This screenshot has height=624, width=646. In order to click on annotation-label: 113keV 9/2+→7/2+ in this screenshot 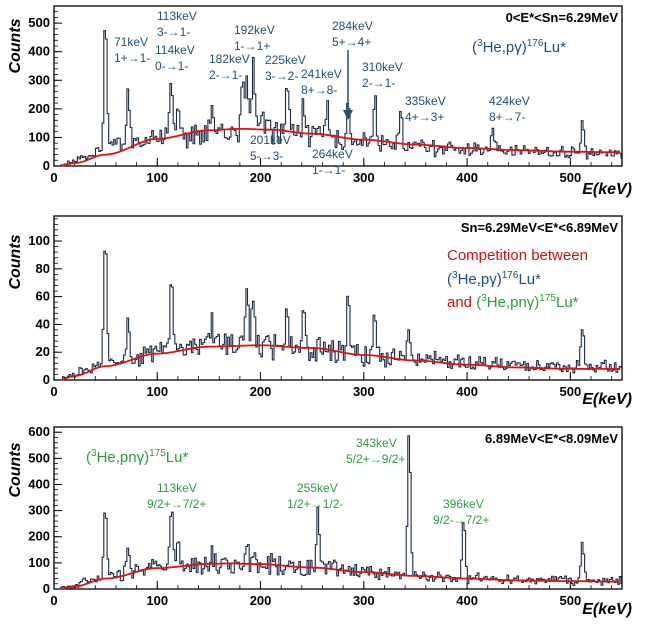, I will do `click(176, 496)`.